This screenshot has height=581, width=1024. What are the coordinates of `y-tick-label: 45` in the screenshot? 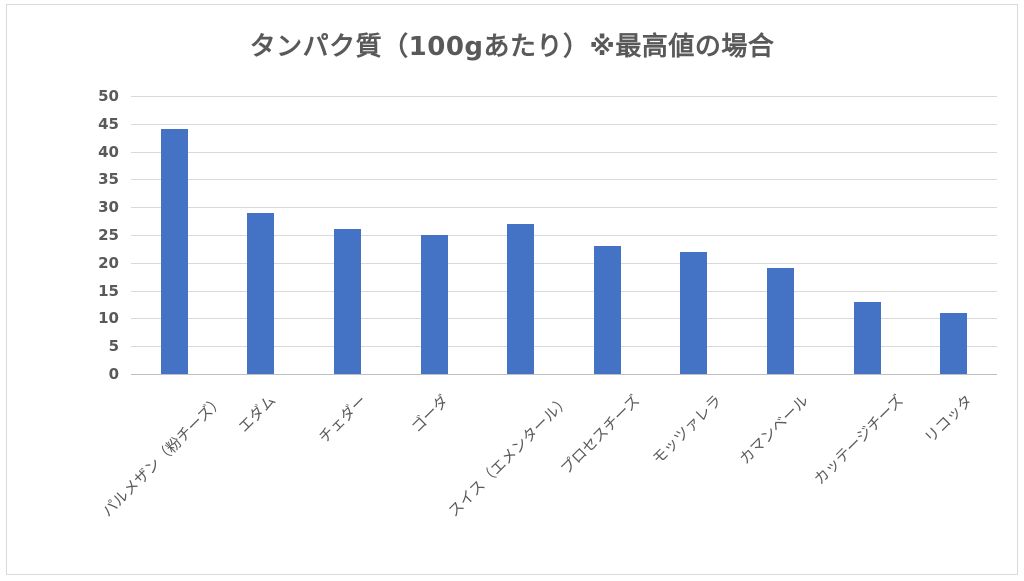 It's located at (108, 123).